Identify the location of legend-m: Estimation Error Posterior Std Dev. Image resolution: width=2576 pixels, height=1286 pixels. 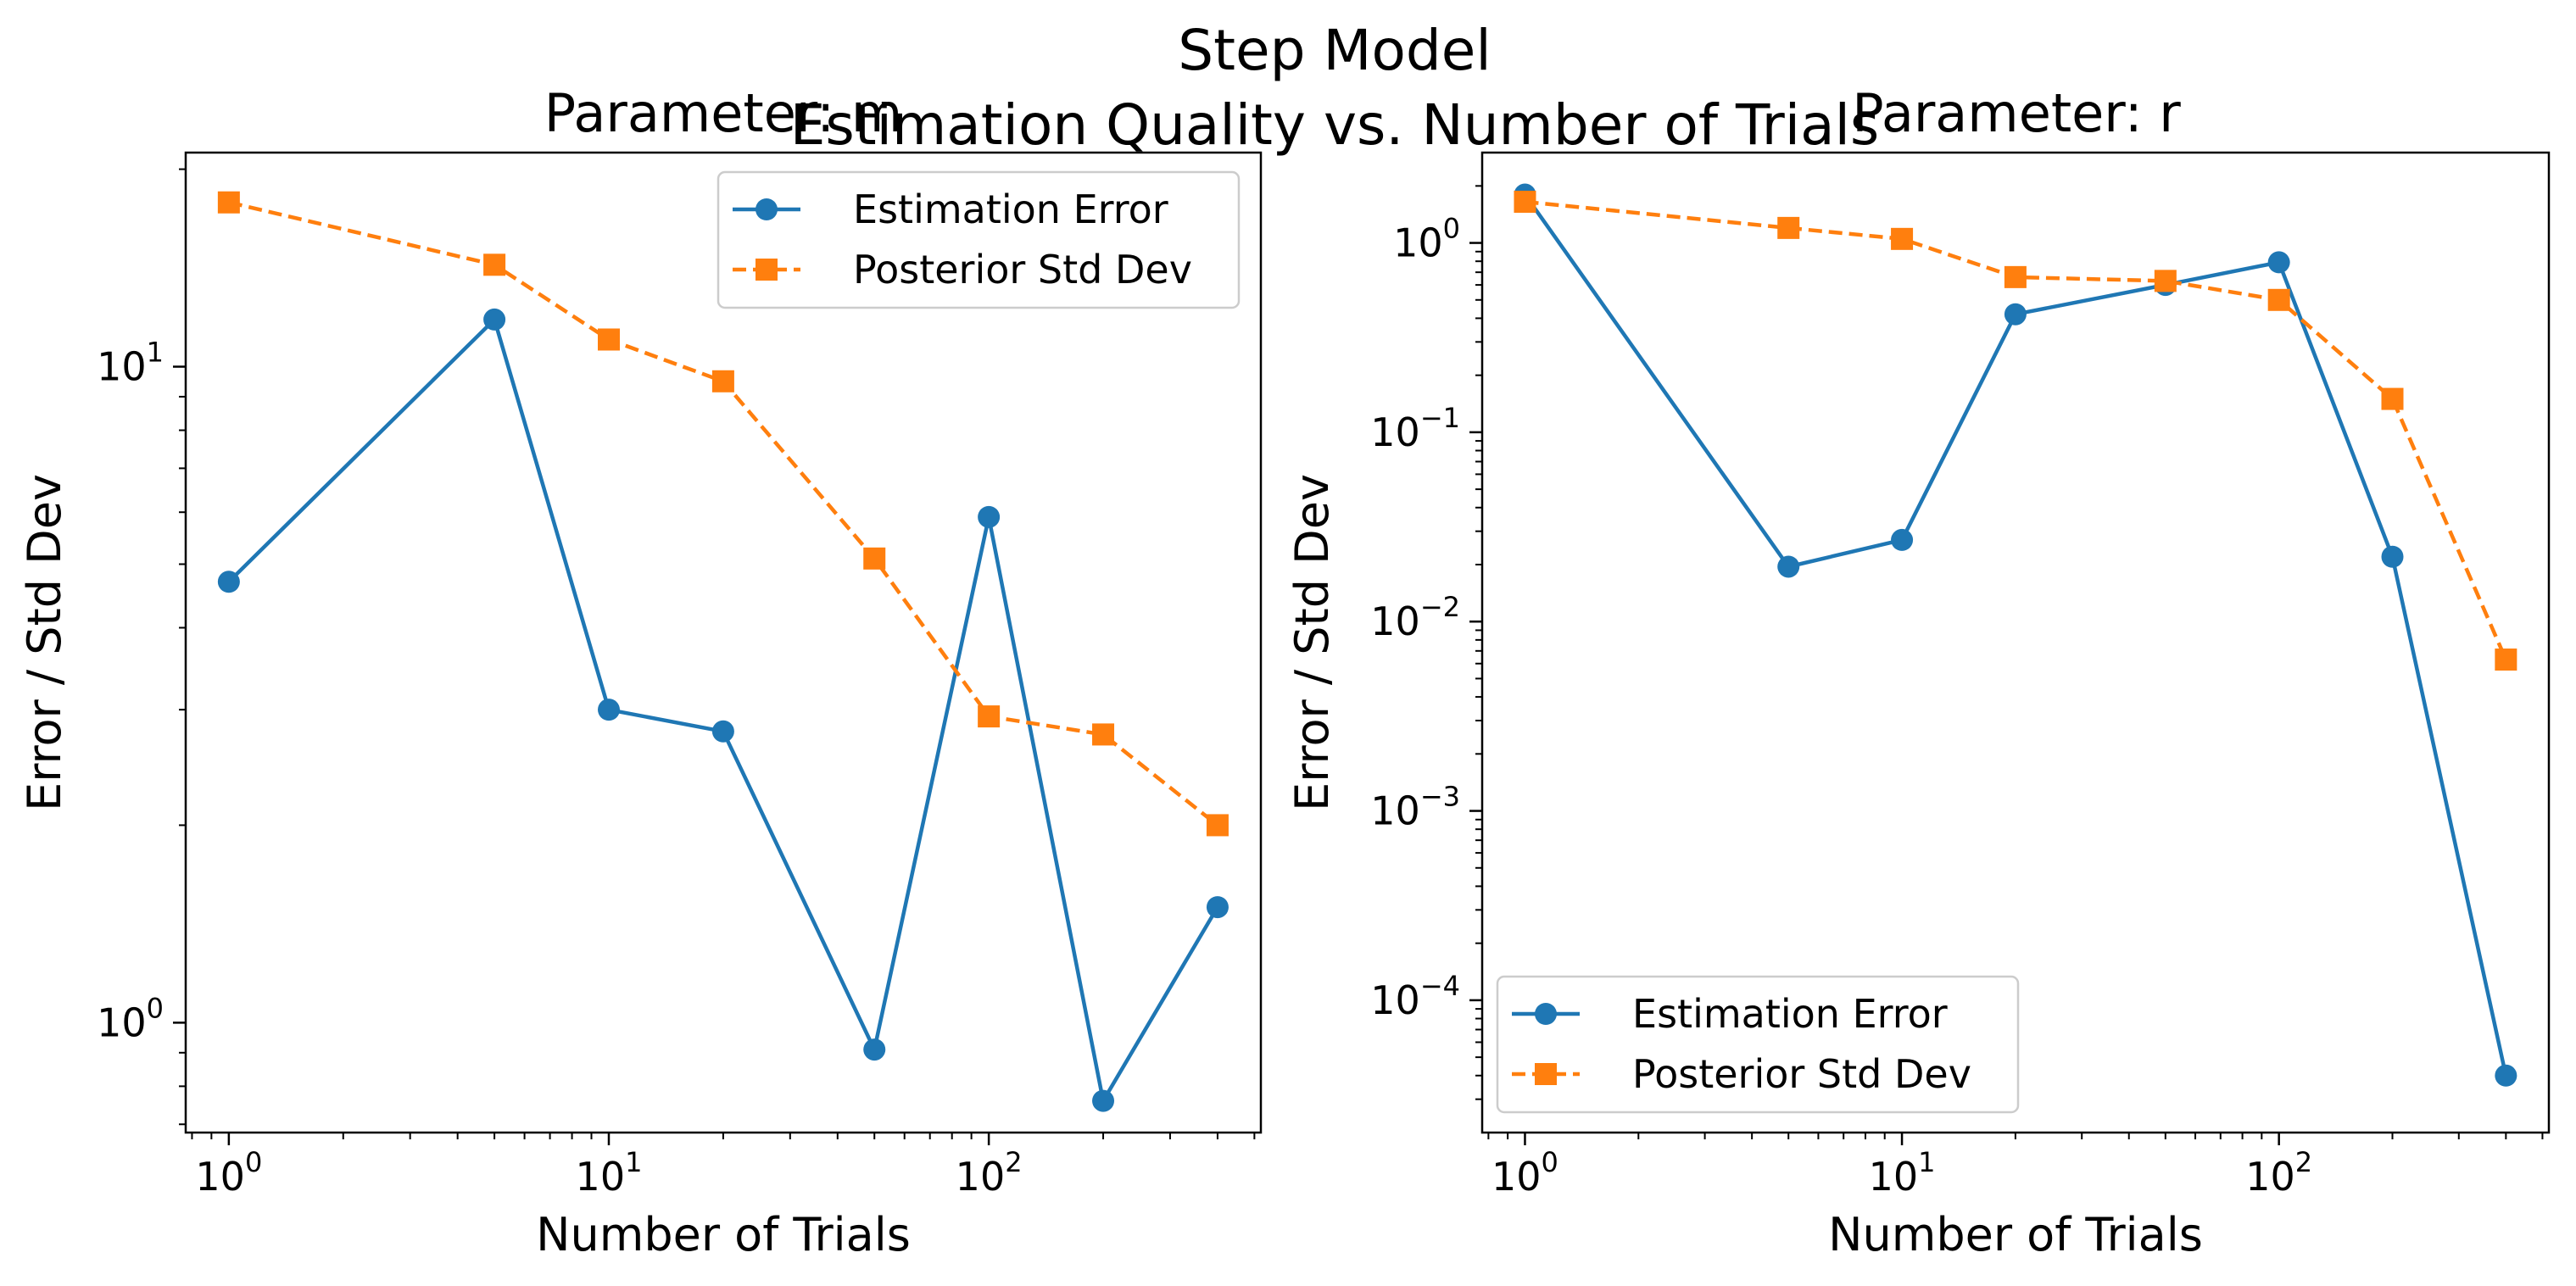
(978, 239).